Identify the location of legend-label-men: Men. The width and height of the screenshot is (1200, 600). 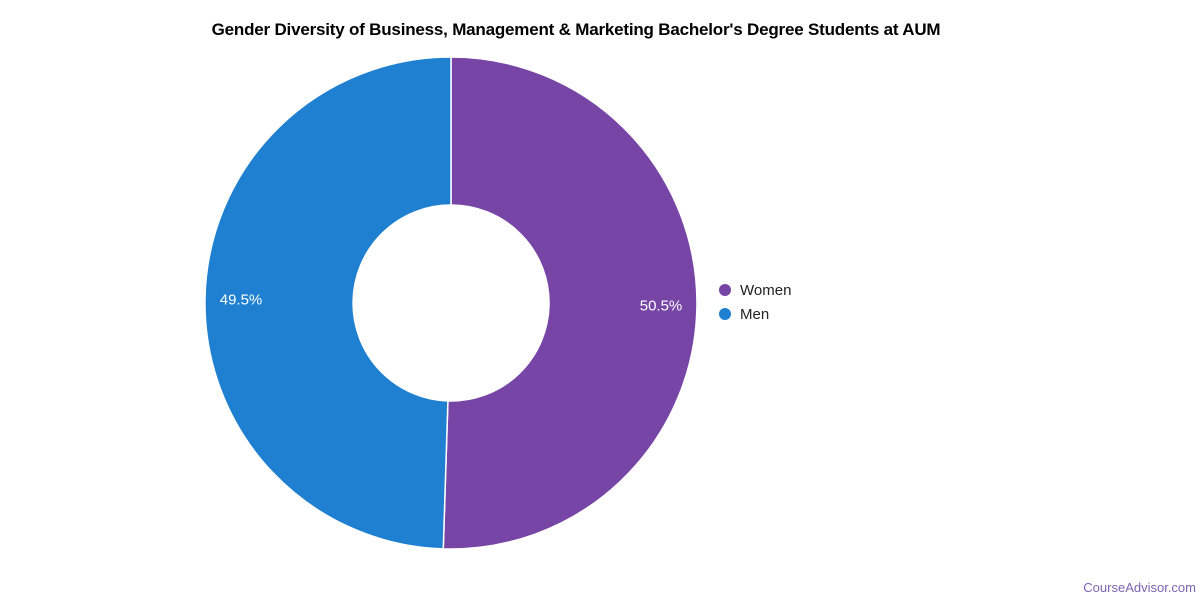
(755, 314).